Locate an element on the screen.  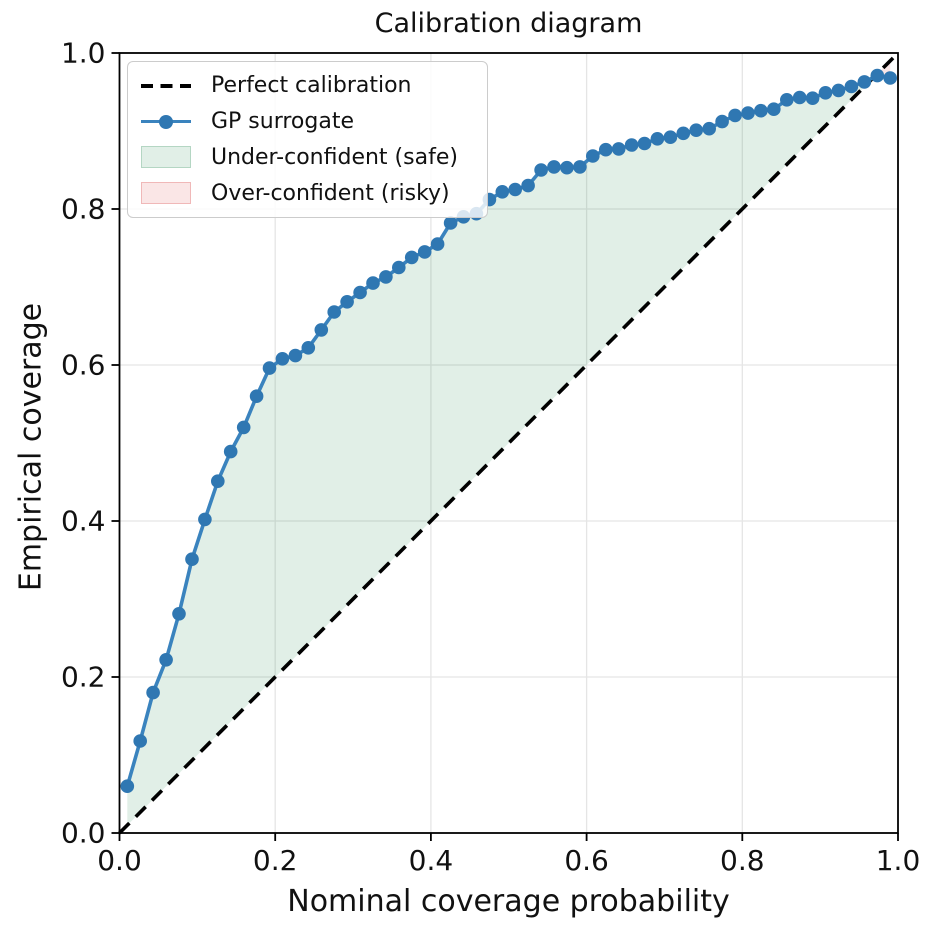
y-tick-label: 0.4 is located at coordinates (83, 521).